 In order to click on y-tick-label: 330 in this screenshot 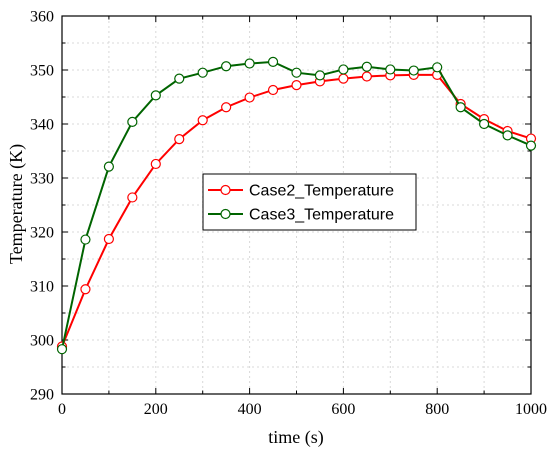, I will do `click(42, 179)`.